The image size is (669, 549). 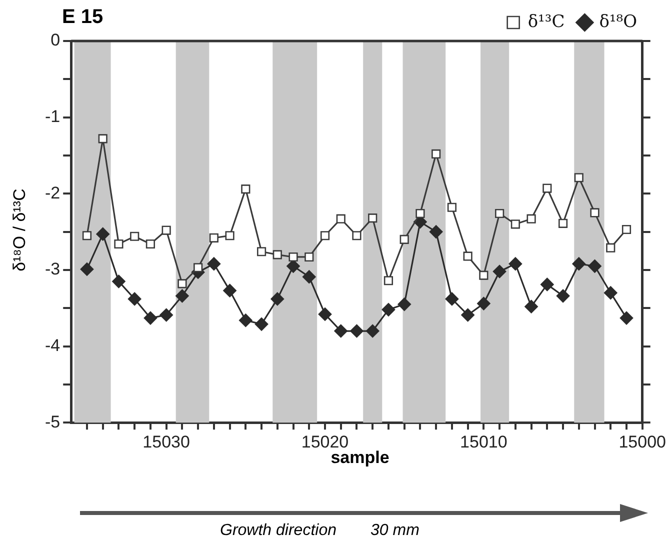 What do you see at coordinates (395, 530) in the screenshot?
I see `text: 30 mm` at bounding box center [395, 530].